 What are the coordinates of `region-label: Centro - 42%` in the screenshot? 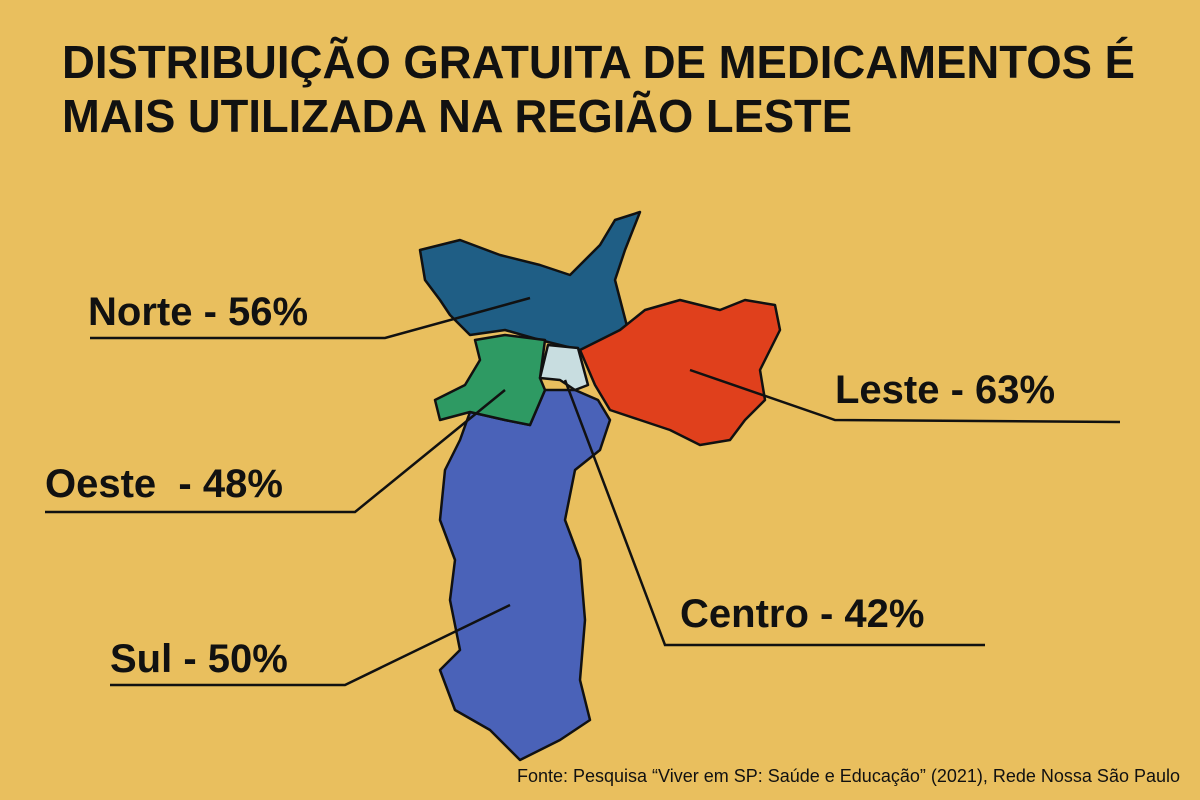 It's located at (802, 614).